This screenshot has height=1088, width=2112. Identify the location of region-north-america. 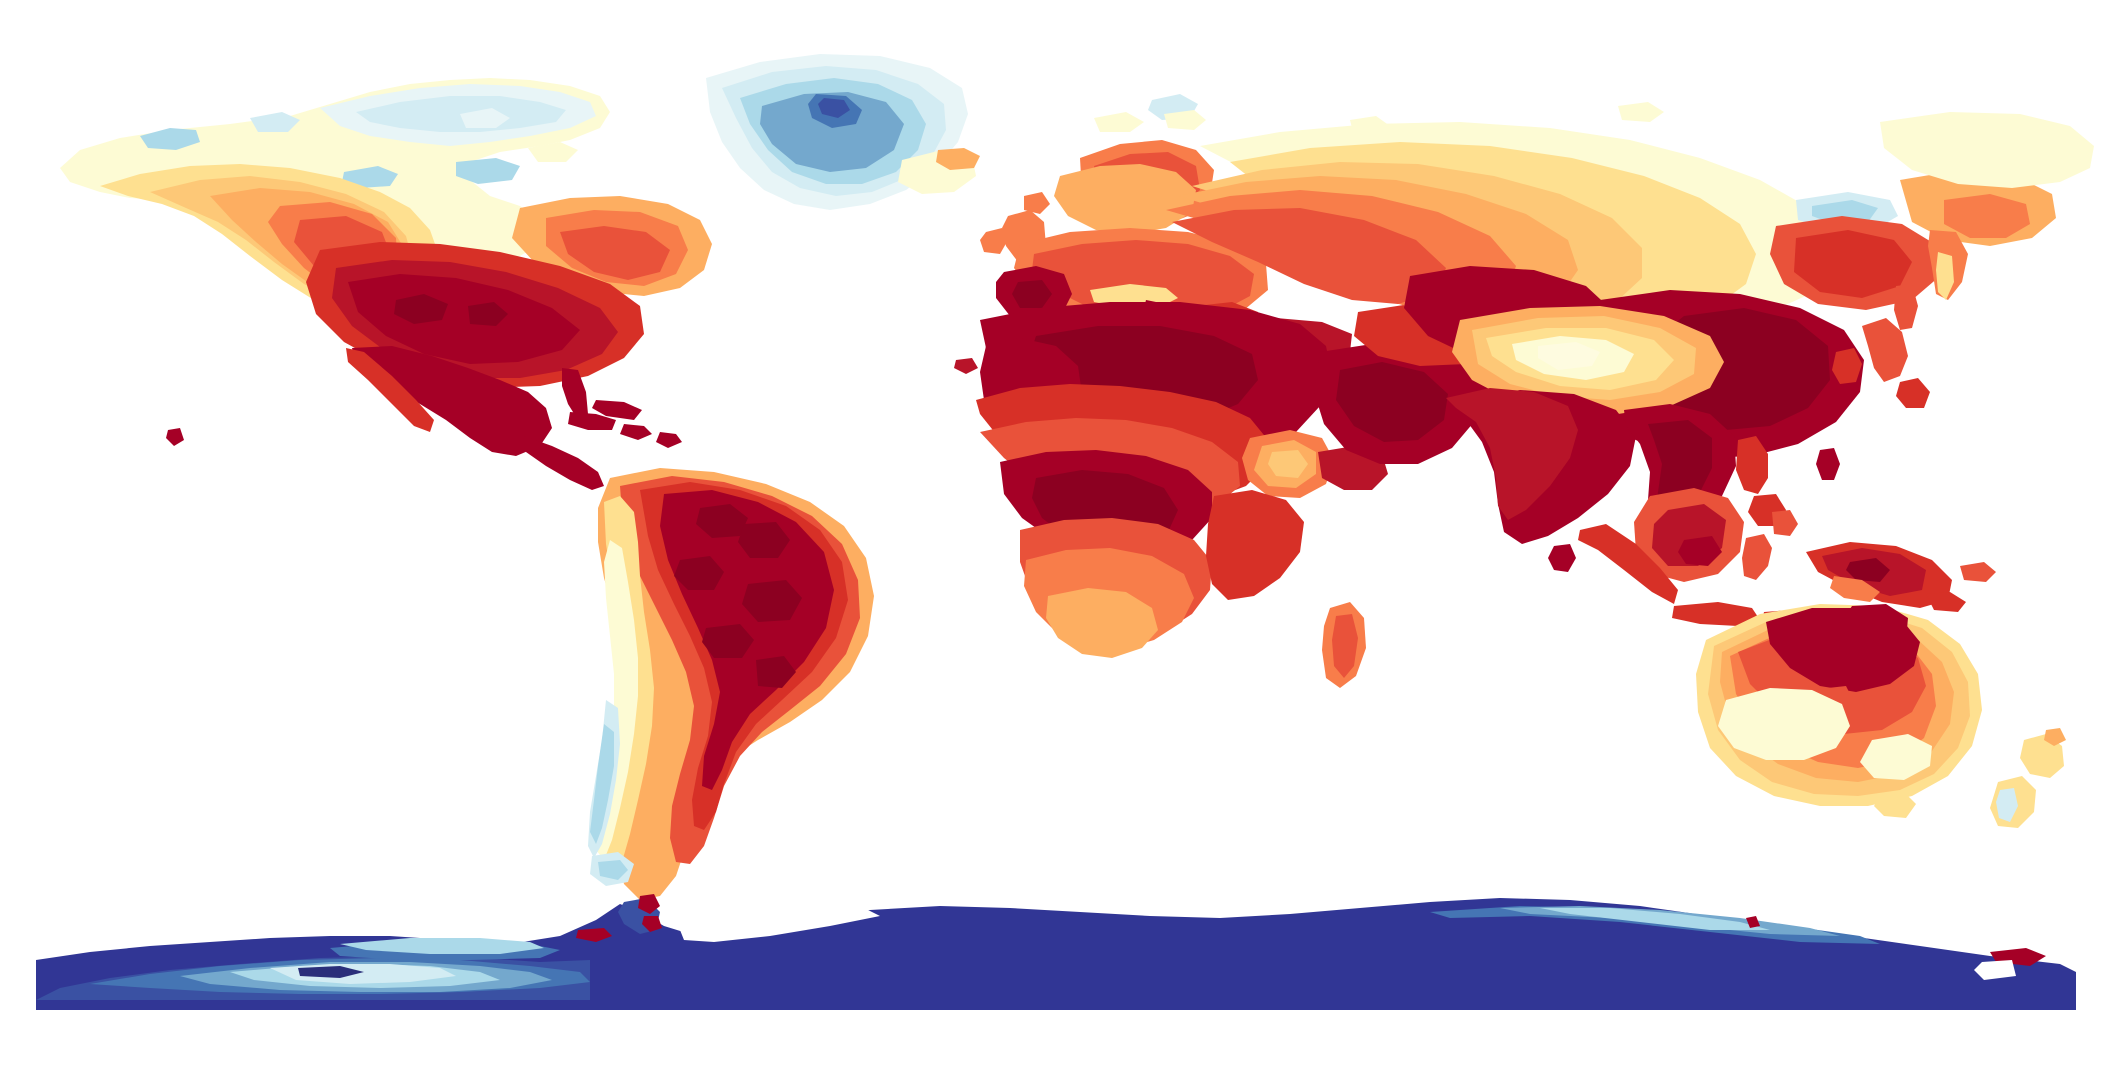
(386, 284).